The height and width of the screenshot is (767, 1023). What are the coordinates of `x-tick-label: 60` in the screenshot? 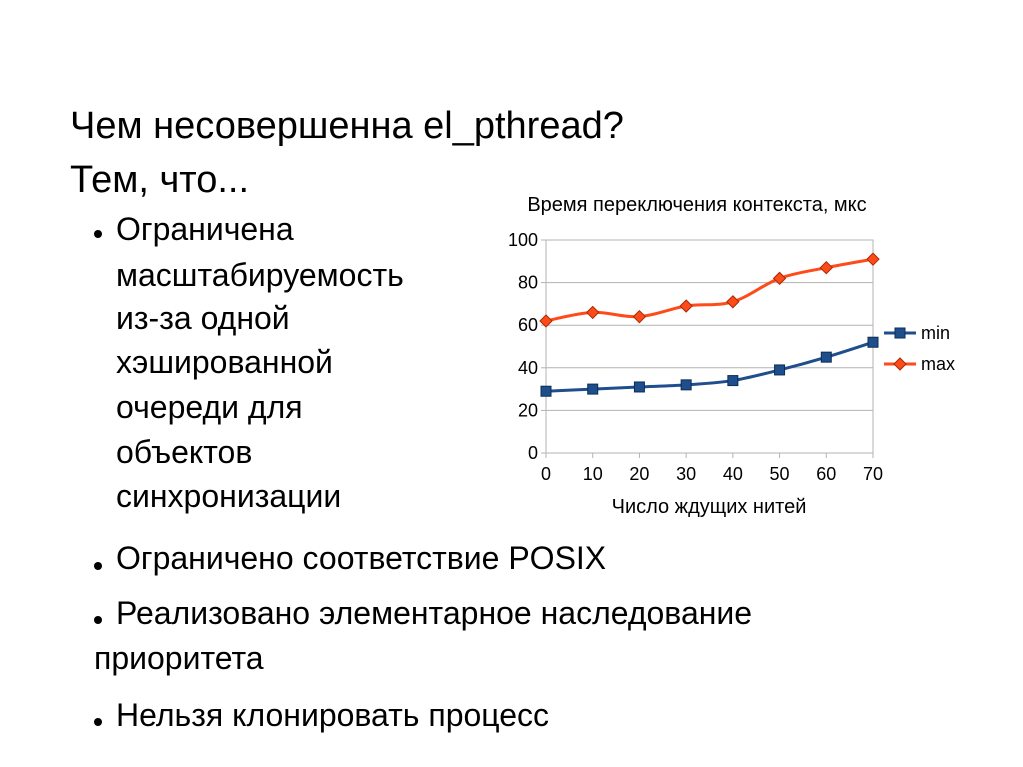 It's located at (826, 474).